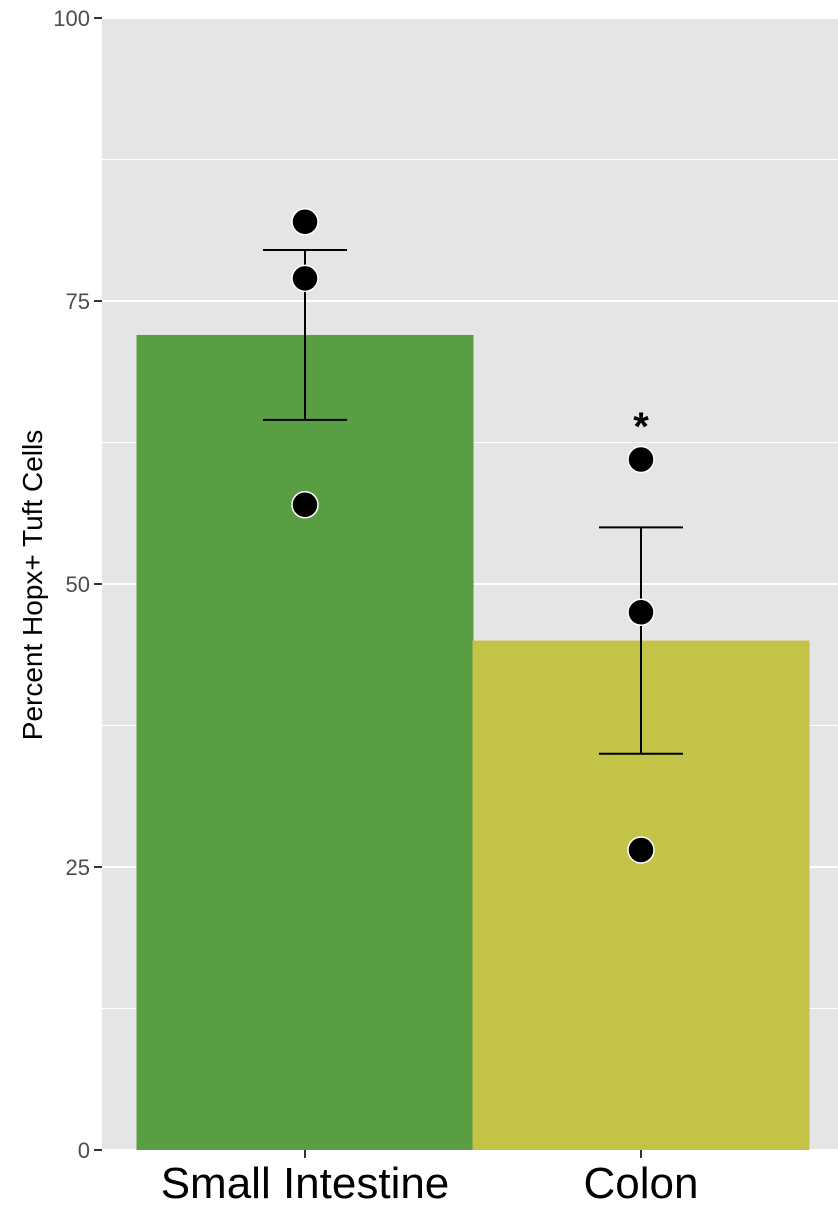 The image size is (838, 1213). I want to click on y-axis-label: Percent Hopx+ Tuft Cells, so click(32, 585).